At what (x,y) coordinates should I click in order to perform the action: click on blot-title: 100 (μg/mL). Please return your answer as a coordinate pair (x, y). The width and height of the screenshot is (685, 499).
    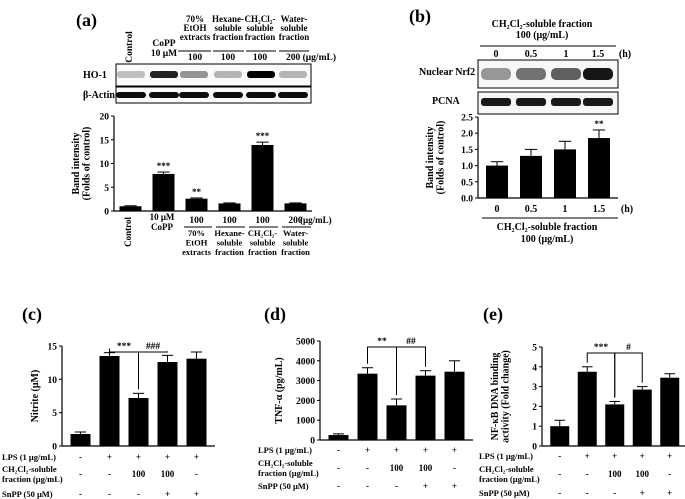
    Looking at the image, I should click on (542, 35).